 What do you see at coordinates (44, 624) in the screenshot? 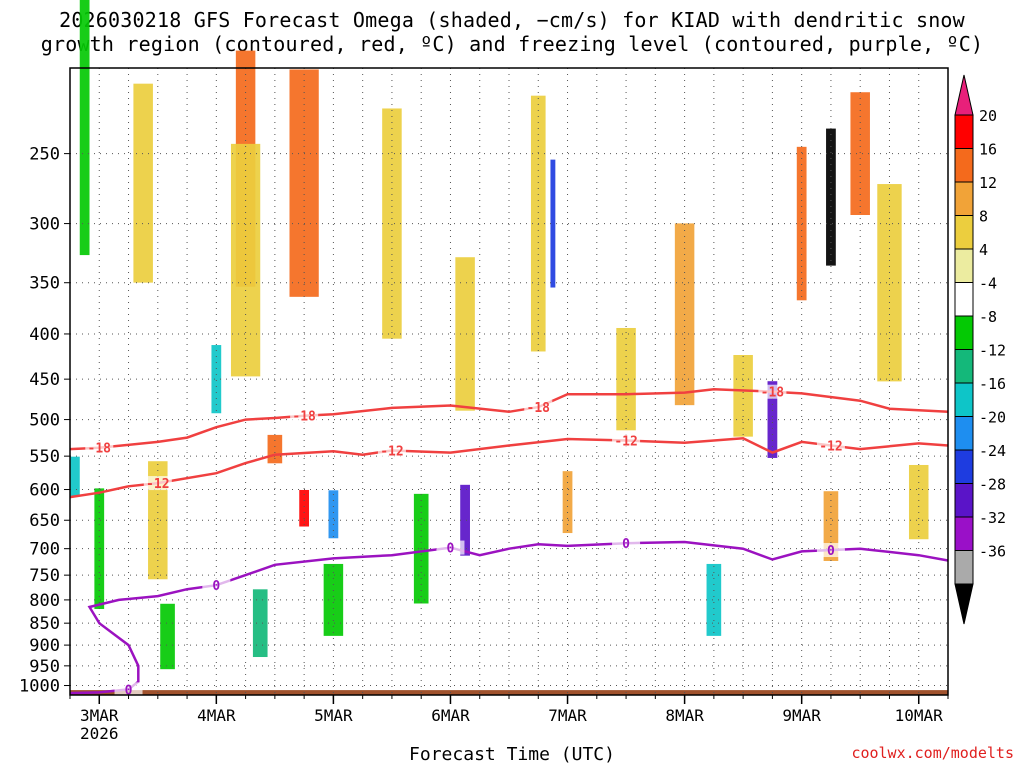
I see `y-tick-label: 850` at bounding box center [44, 624].